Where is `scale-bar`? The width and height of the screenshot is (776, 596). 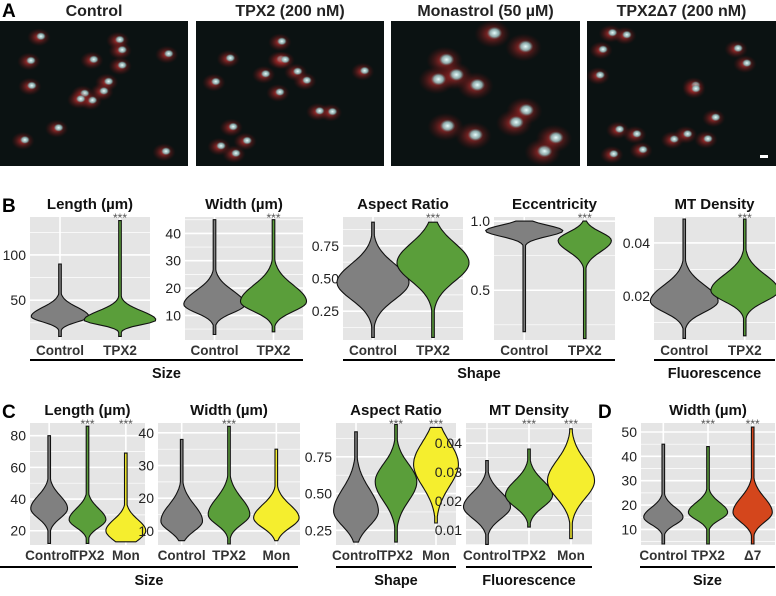
scale-bar is located at coordinates (764, 156).